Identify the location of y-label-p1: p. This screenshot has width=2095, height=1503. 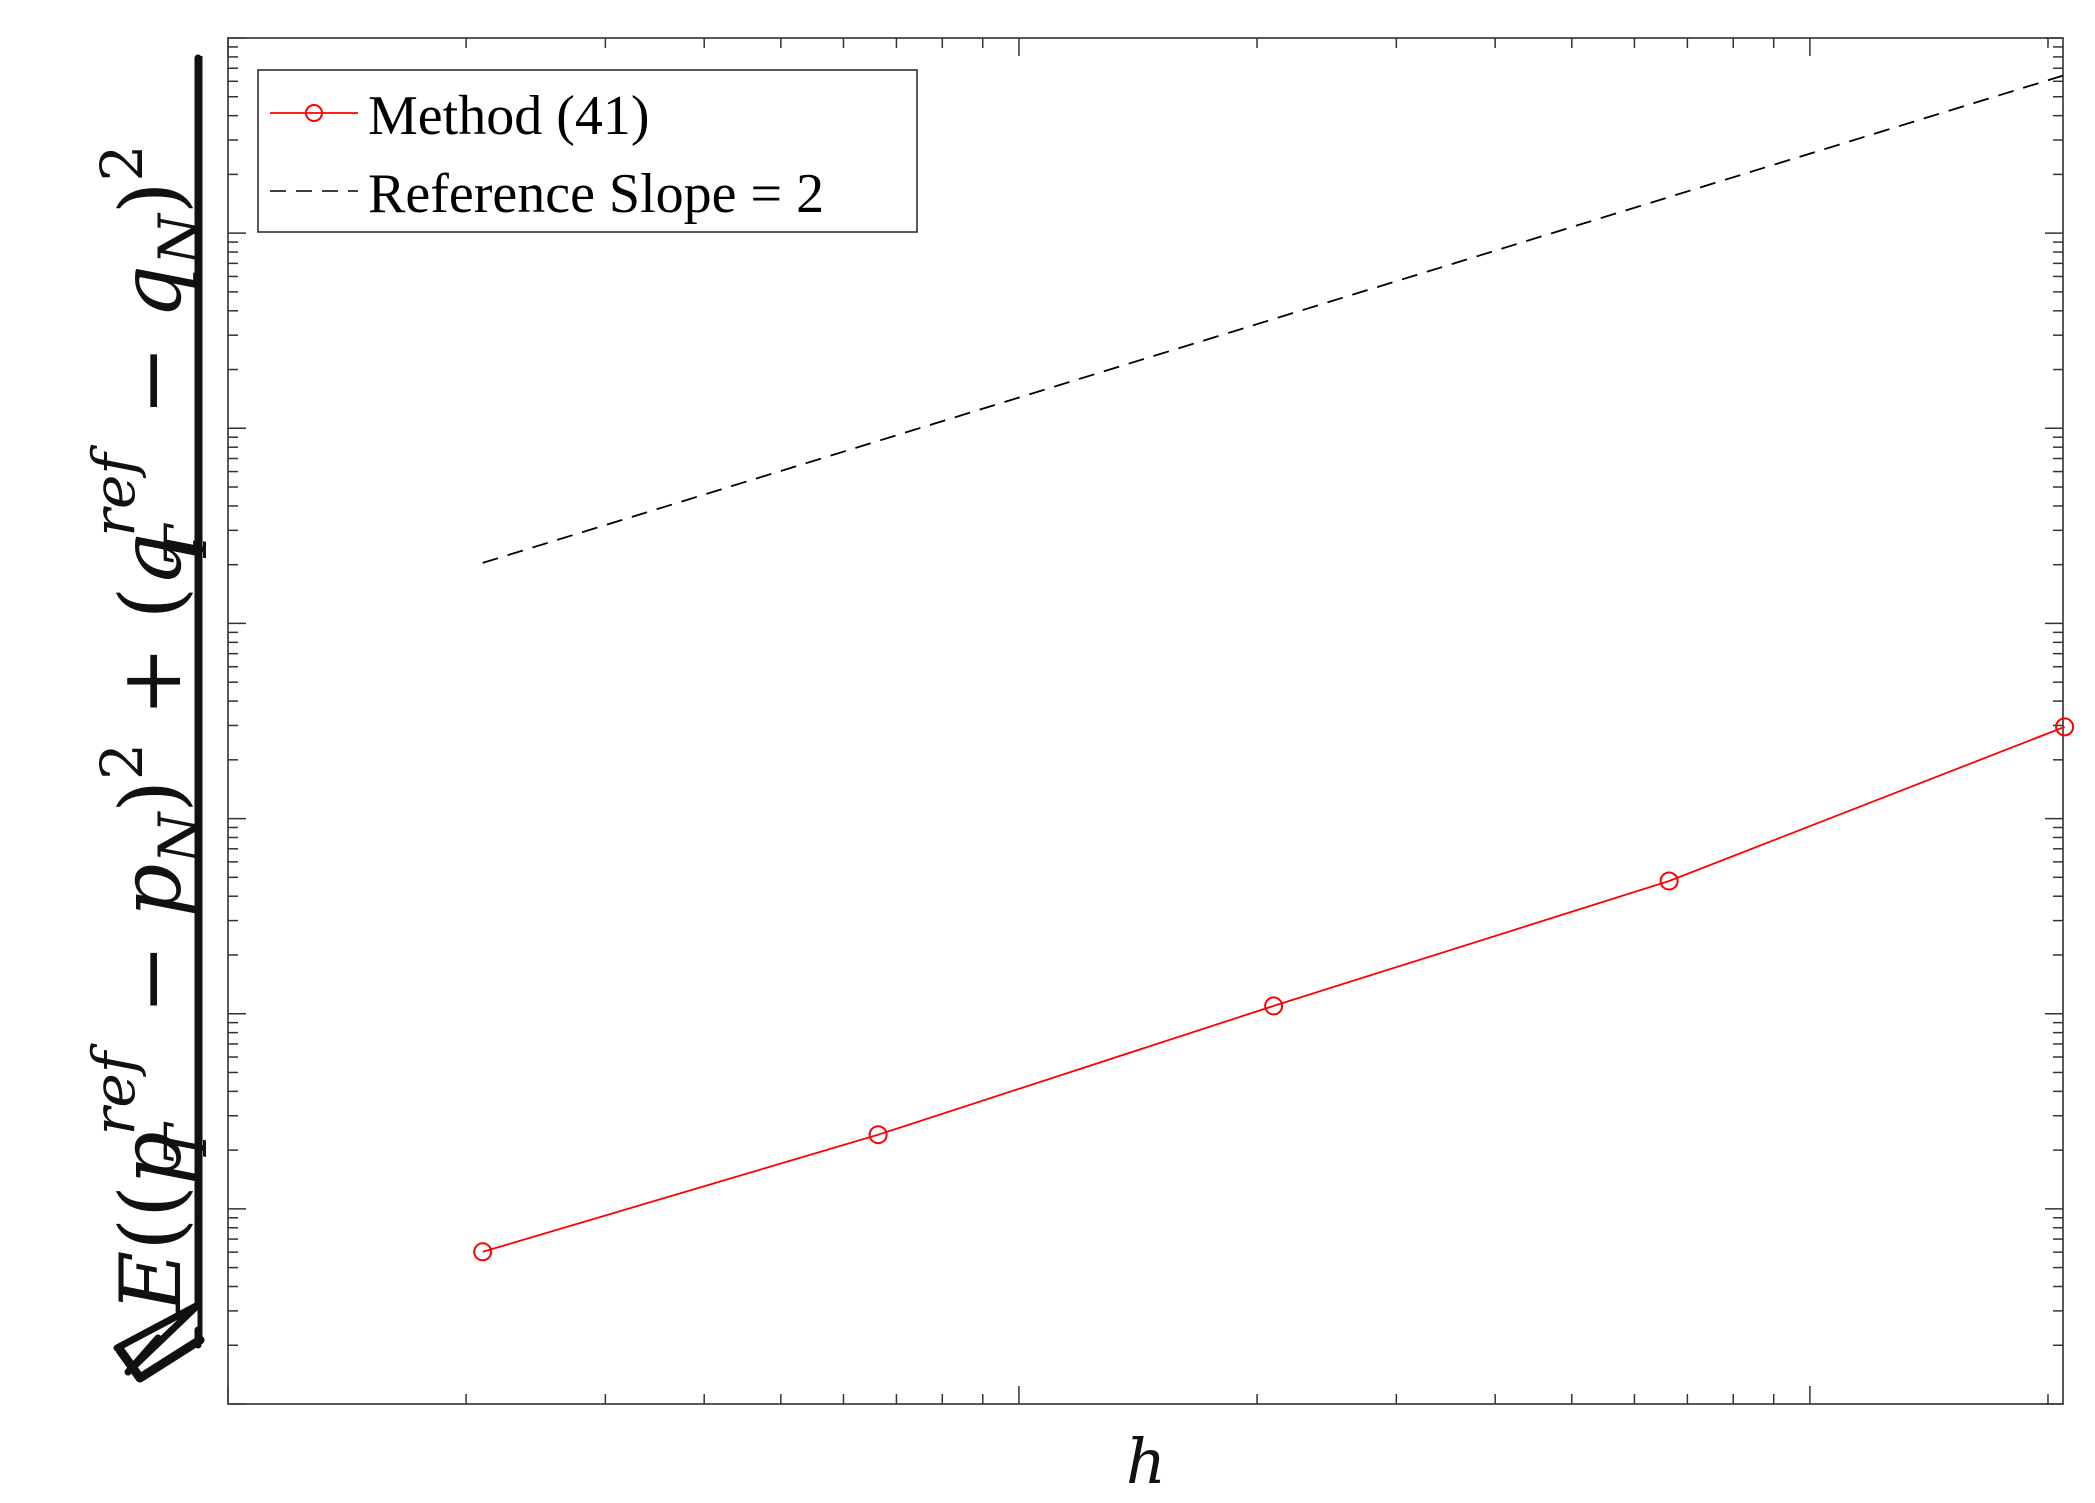
(151, 1158).